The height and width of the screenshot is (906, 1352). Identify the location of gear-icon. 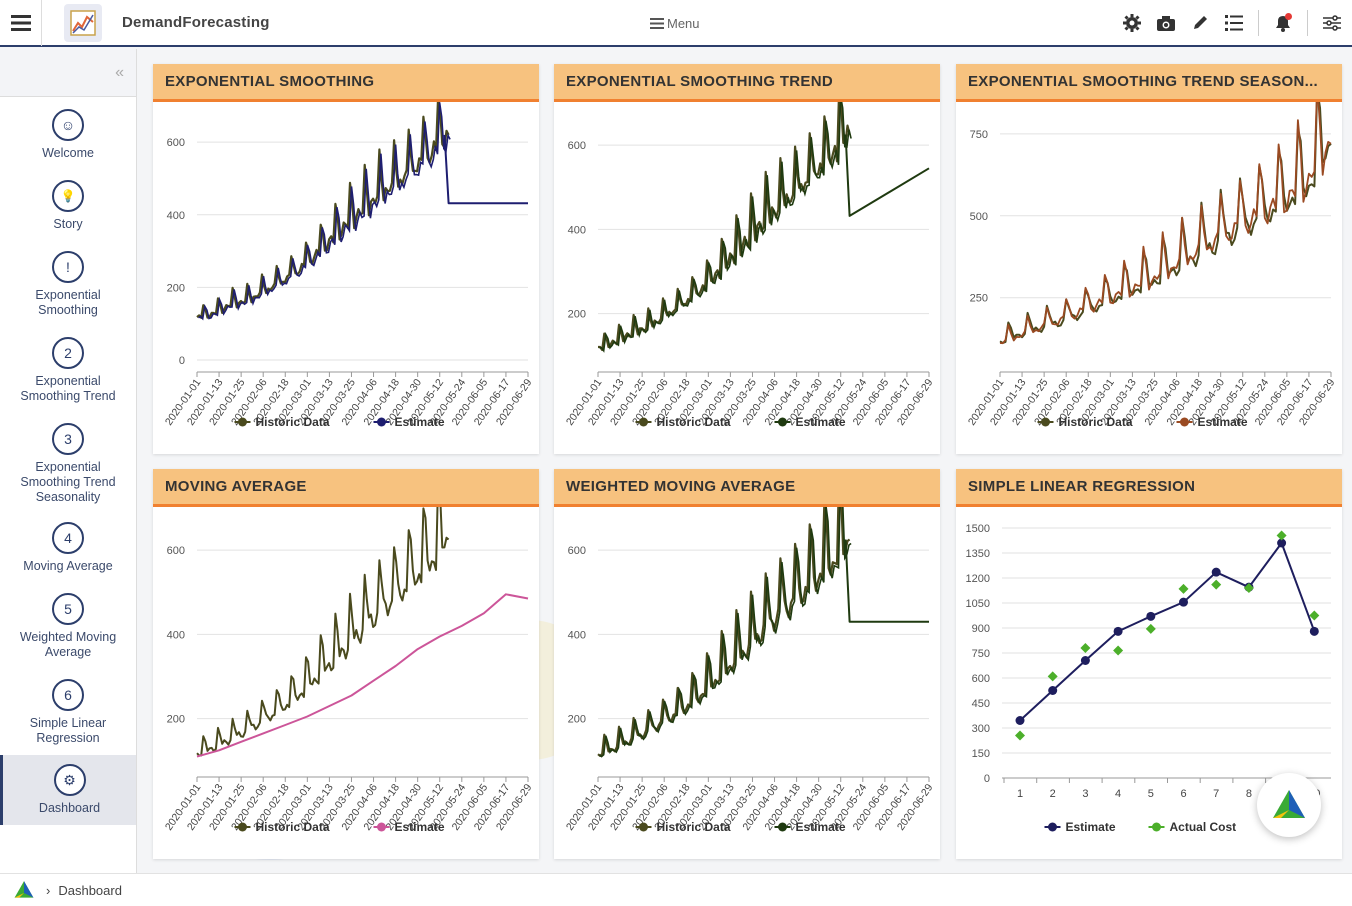
(1132, 23).